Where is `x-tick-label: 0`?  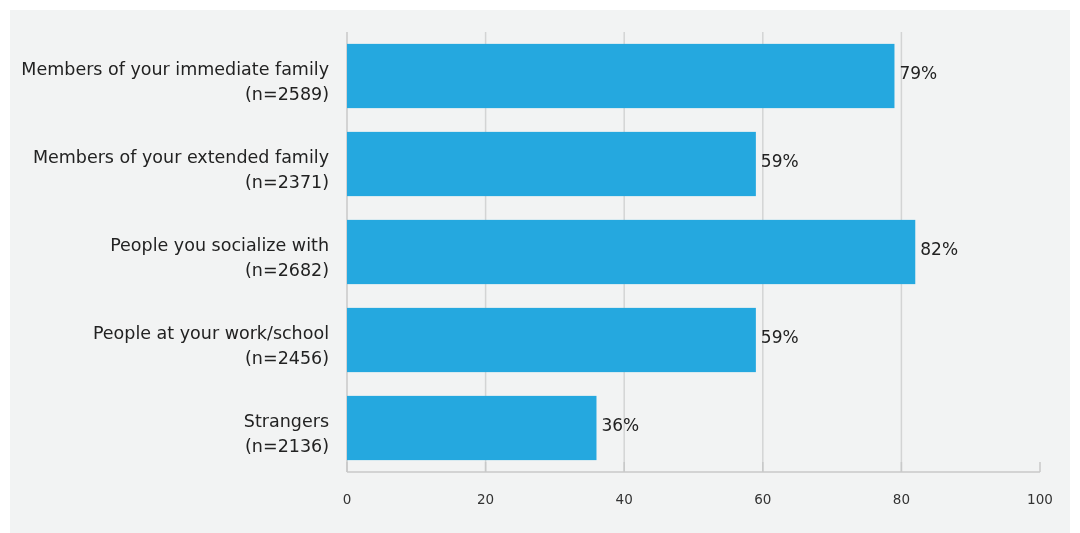 x-tick-label: 0 is located at coordinates (347, 498).